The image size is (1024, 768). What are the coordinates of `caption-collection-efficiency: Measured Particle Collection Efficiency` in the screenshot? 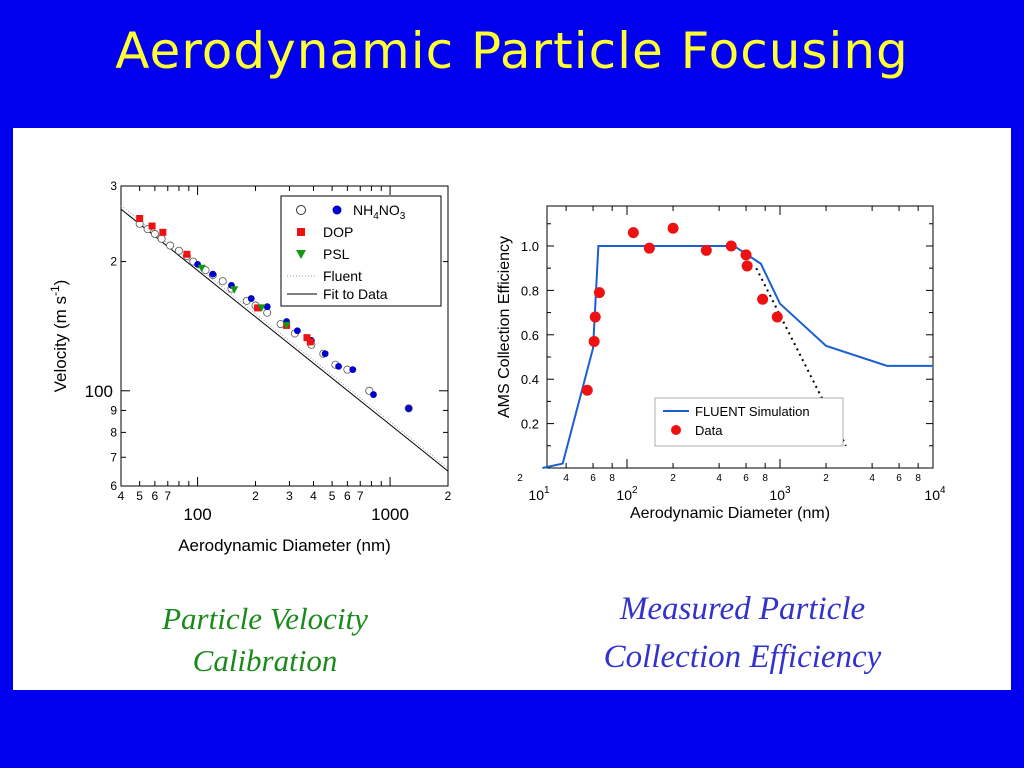 It's located at (742, 633).